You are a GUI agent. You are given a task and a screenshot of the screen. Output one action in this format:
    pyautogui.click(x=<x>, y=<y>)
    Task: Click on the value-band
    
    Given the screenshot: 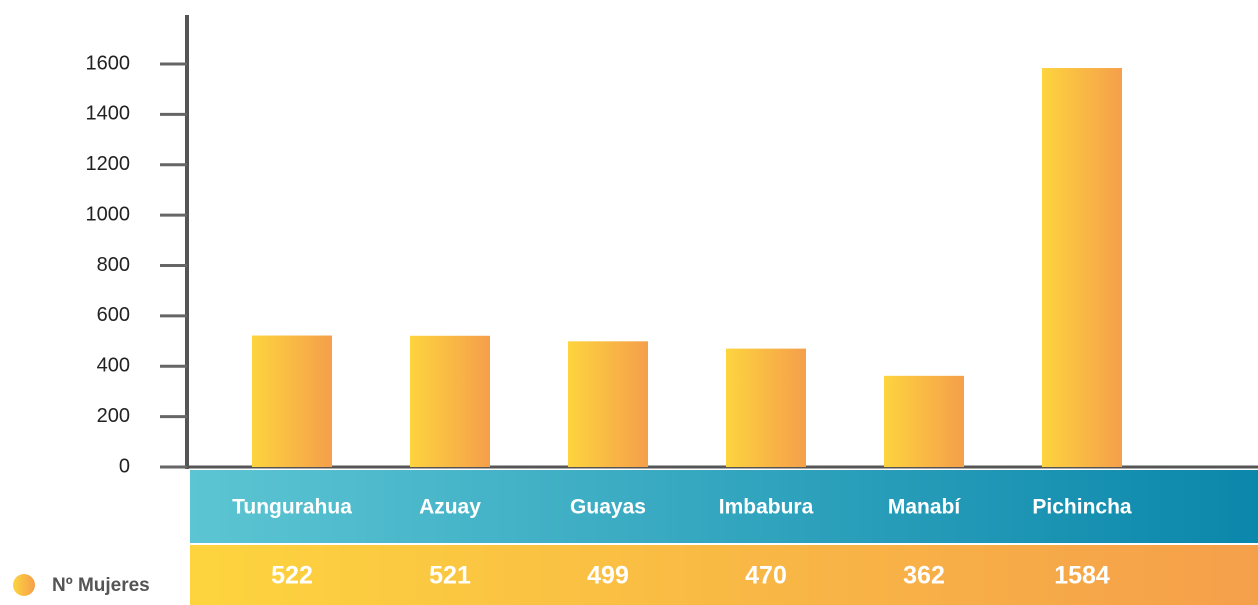 What is the action you would take?
    pyautogui.click(x=724, y=575)
    